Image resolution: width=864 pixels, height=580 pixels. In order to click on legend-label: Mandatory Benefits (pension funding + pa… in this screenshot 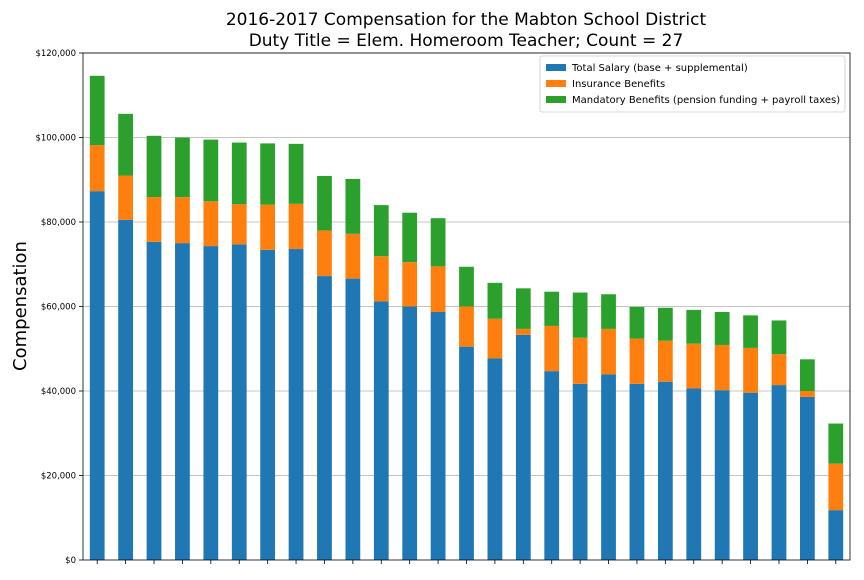, I will do `click(706, 100)`.